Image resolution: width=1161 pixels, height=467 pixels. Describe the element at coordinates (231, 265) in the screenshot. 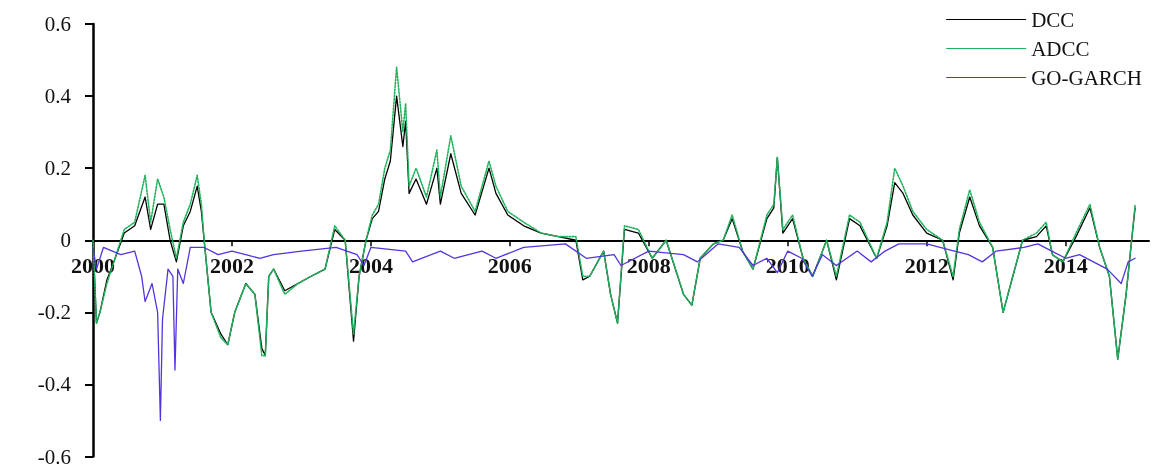

I see `x-tick-label: 2002` at that location.